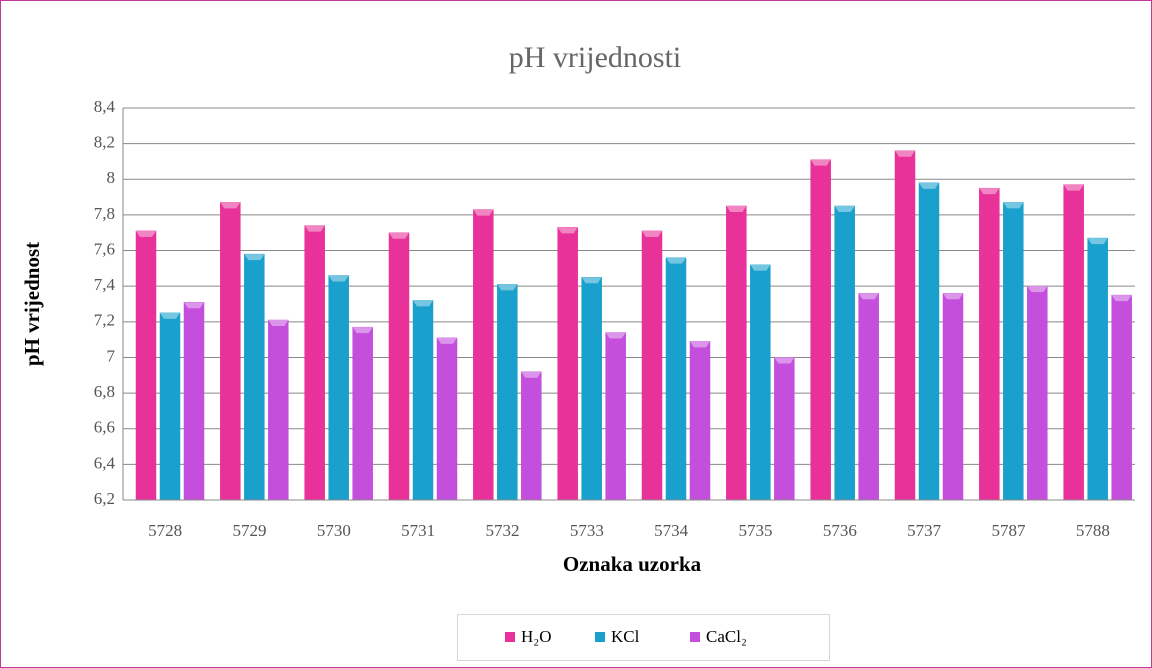 Image resolution: width=1152 pixels, height=668 pixels. I want to click on y-tick-label: 8,4, so click(105, 106).